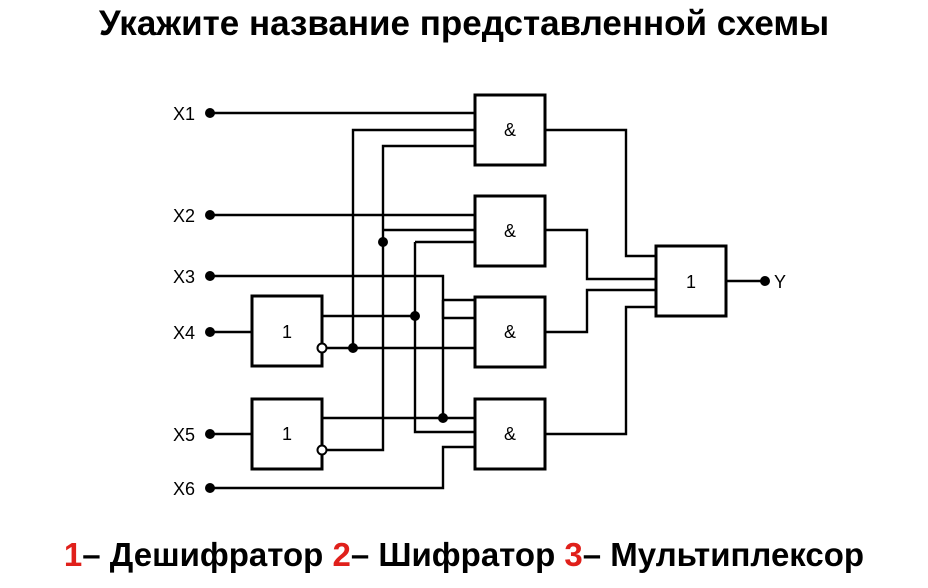 The height and width of the screenshot is (588, 928). I want to click on input-label-x6: X6, so click(184, 489).